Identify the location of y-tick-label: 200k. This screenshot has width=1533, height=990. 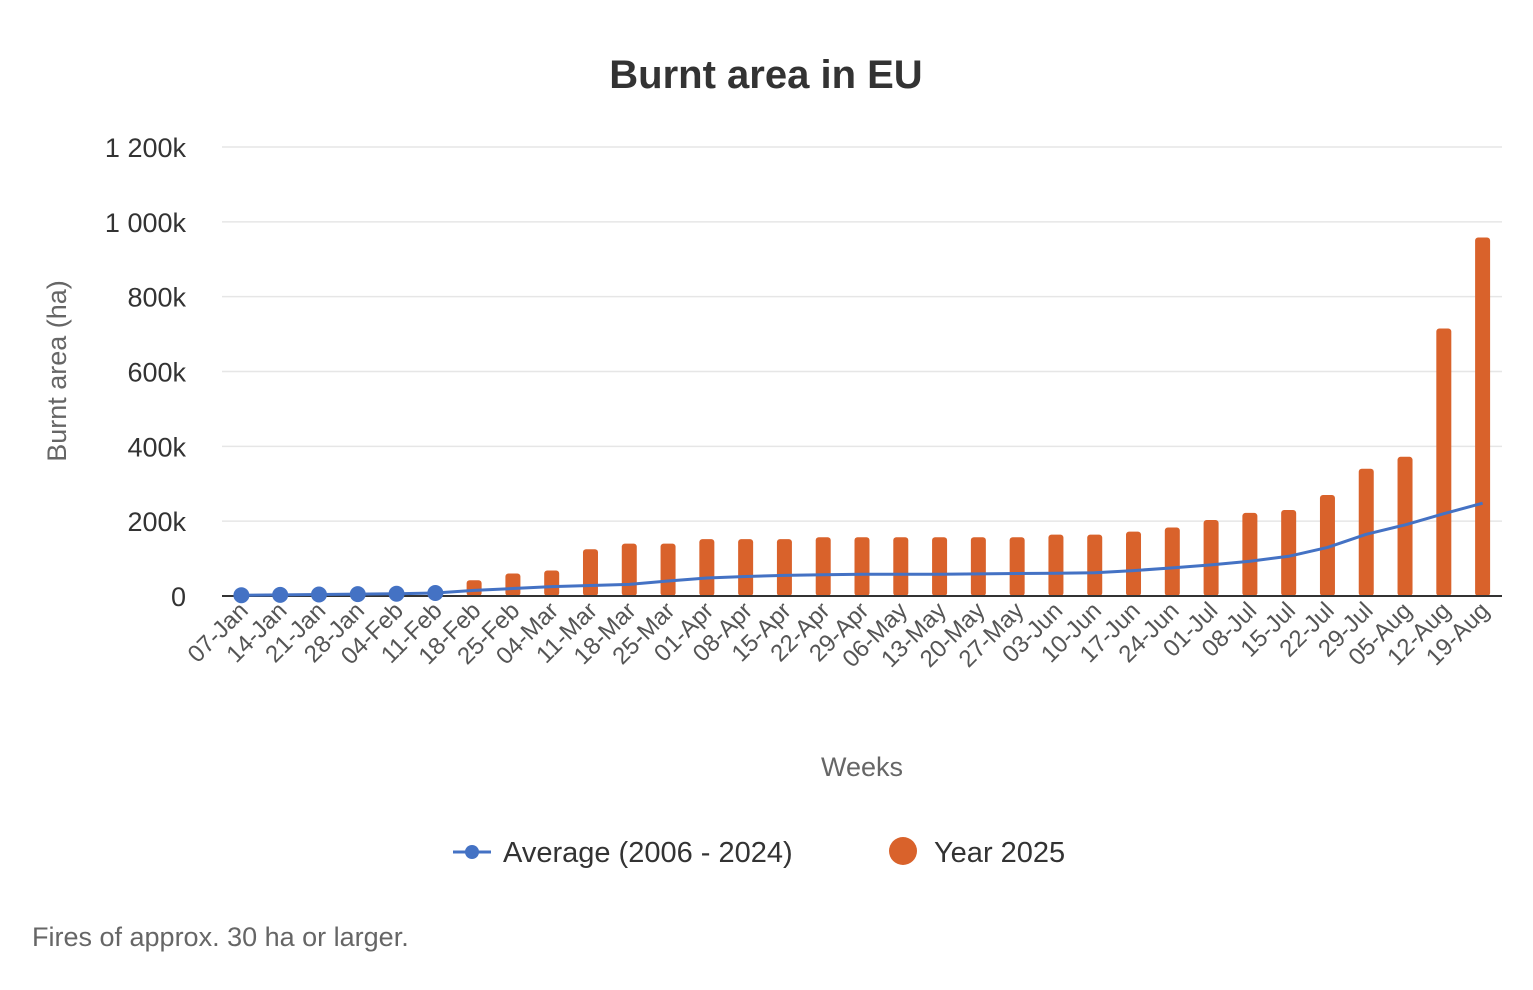
(156, 522).